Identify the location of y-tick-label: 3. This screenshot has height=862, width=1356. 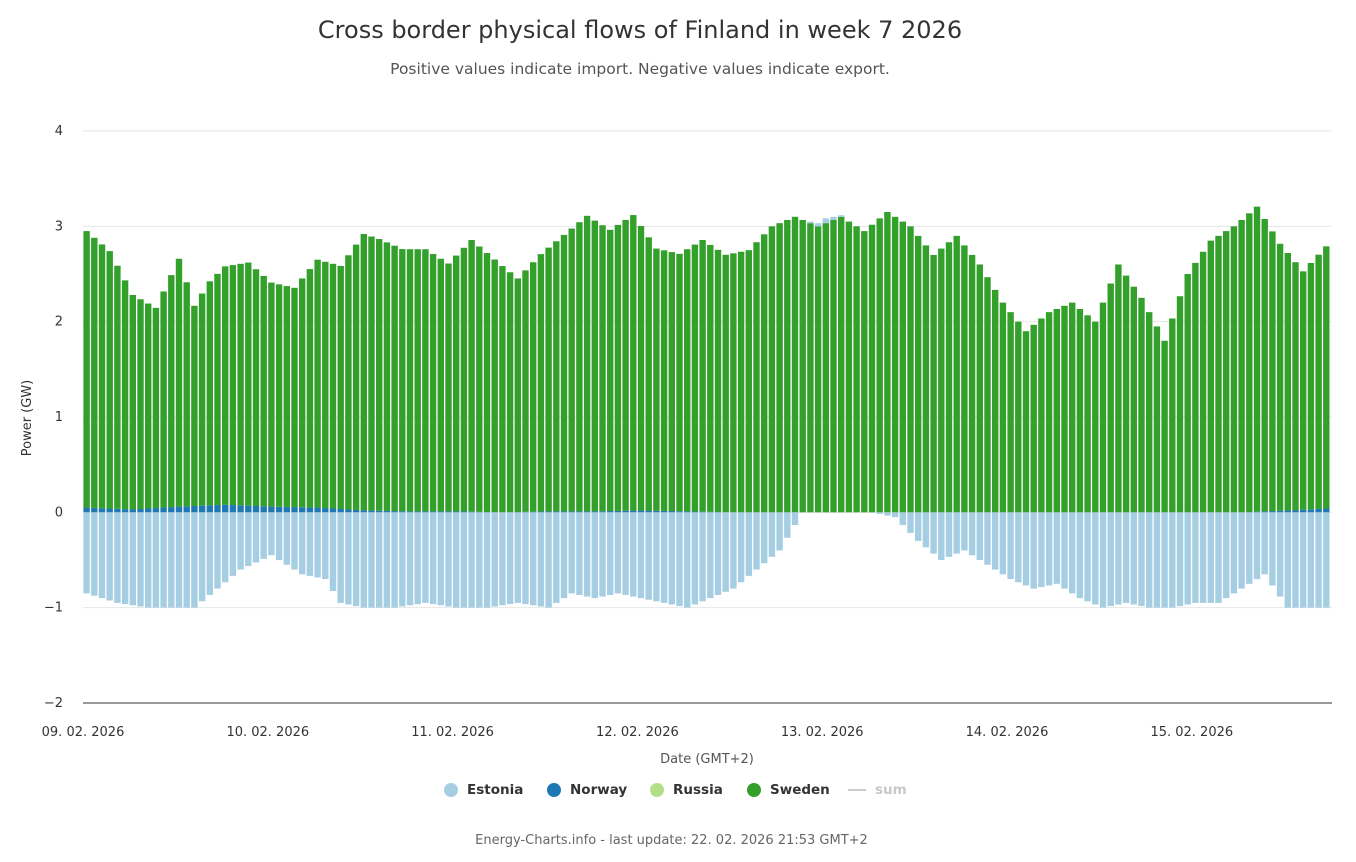
(59, 226).